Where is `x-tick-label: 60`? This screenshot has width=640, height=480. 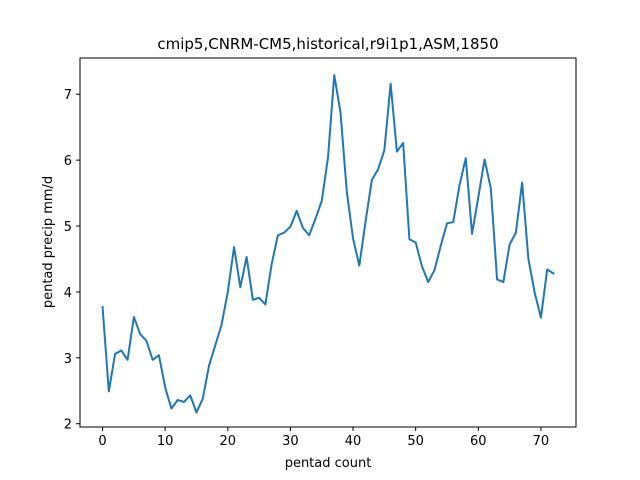 x-tick-label: 60 is located at coordinates (478, 441).